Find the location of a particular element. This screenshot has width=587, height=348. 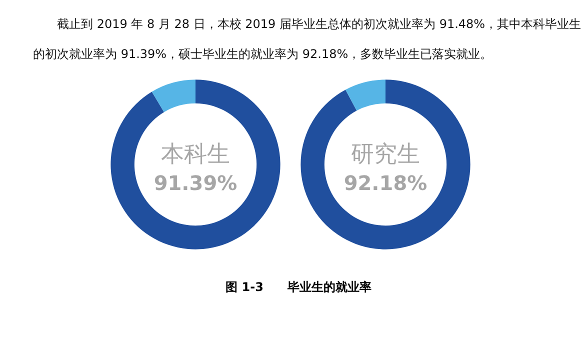

text: 截止到 2019 年 8 月 28 日，本校 2019 届毕业生总体的初次就业率为 91.48%，其中本科毕业生的初次就业率为 91.39%，硕士毕业生的就业率为 92.18%，多数毕业生已落实就业。 is located at coordinates (307, 39).